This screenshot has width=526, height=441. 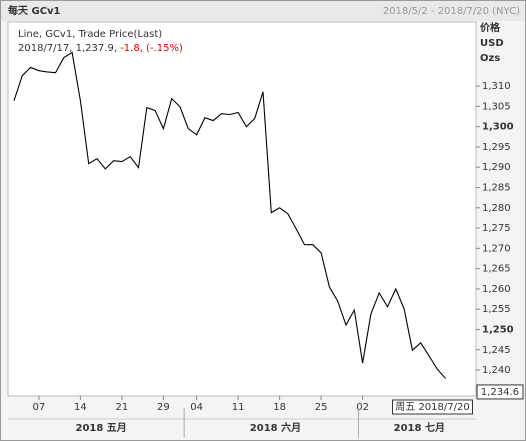 What do you see at coordinates (496, 208) in the screenshot?
I see `y-tick-label: 1,280` at bounding box center [496, 208].